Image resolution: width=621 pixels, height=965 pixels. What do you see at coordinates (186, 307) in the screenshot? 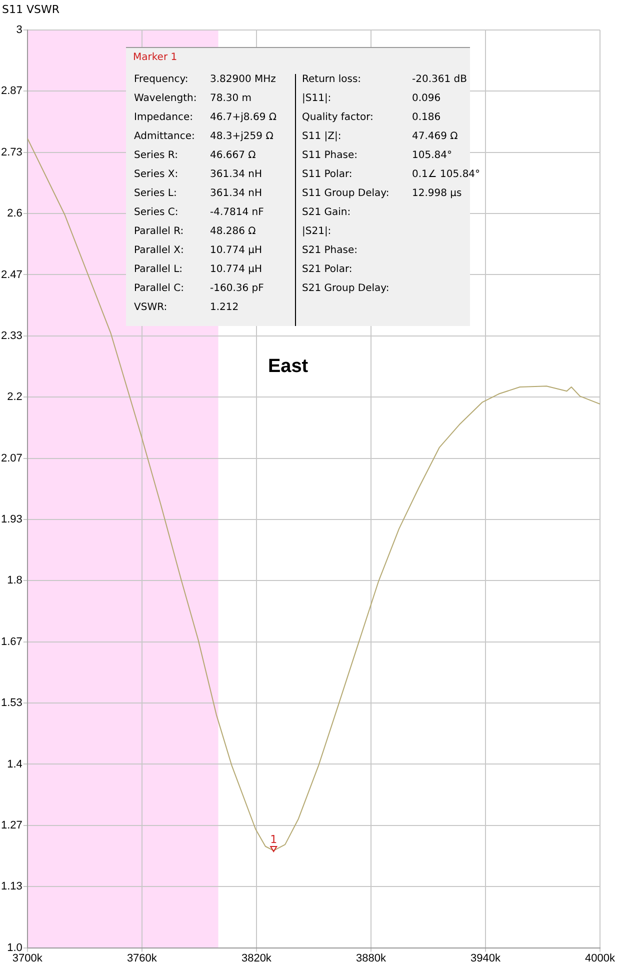
I see `text: VSWR: 1.212` at bounding box center [186, 307].